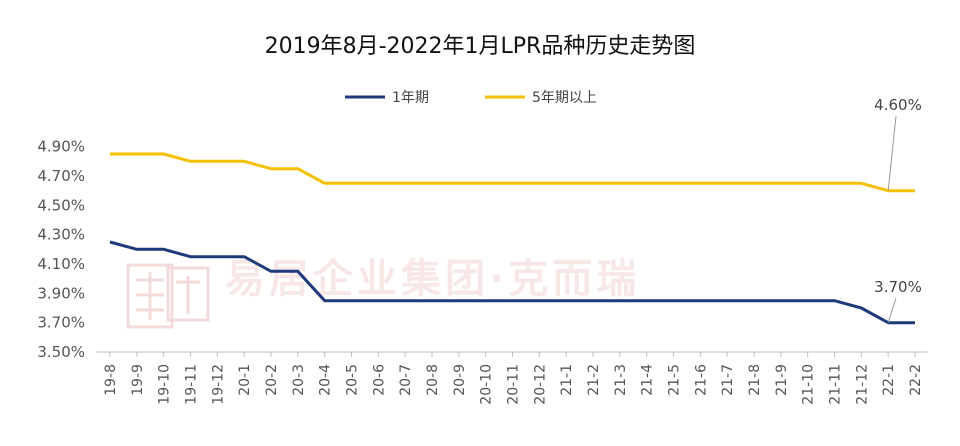 The width and height of the screenshot is (960, 446). I want to click on x-tick-label: 20-8, so click(433, 380).